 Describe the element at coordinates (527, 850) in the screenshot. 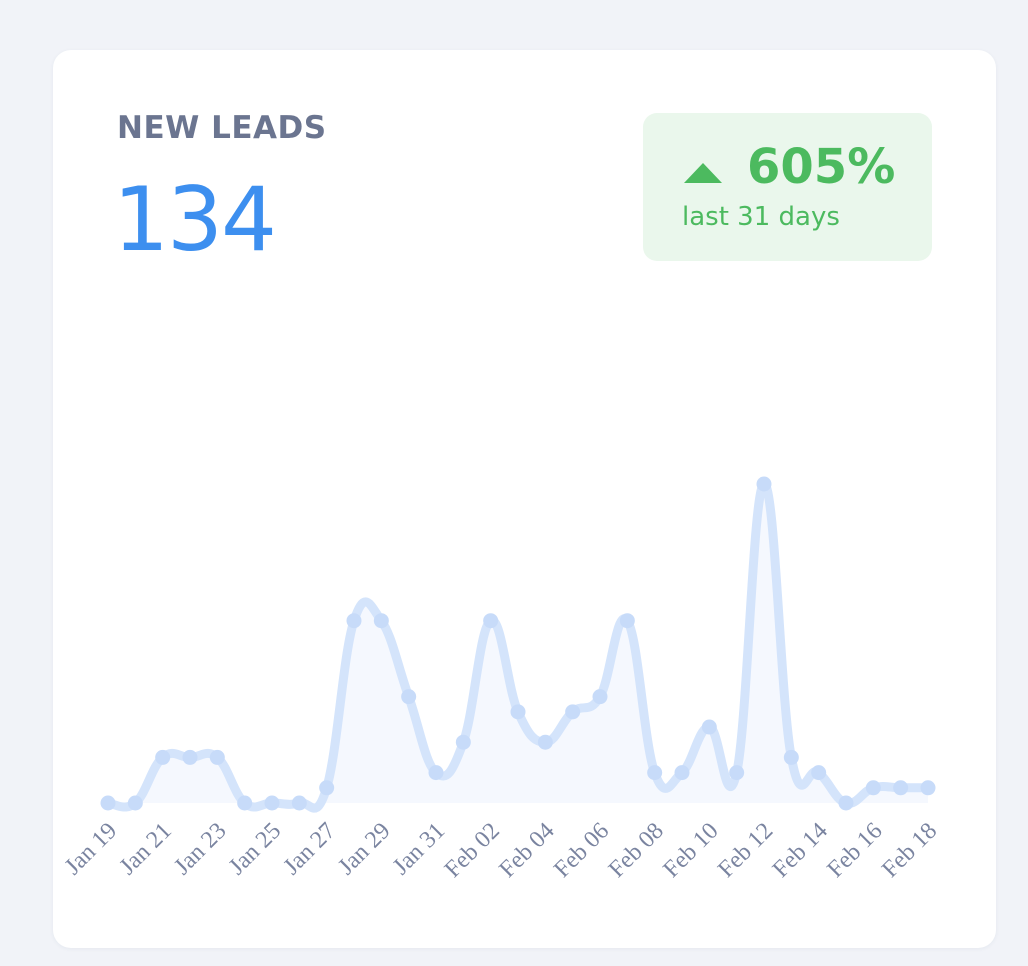

I see `x-tick-label: Feb 04` at that location.